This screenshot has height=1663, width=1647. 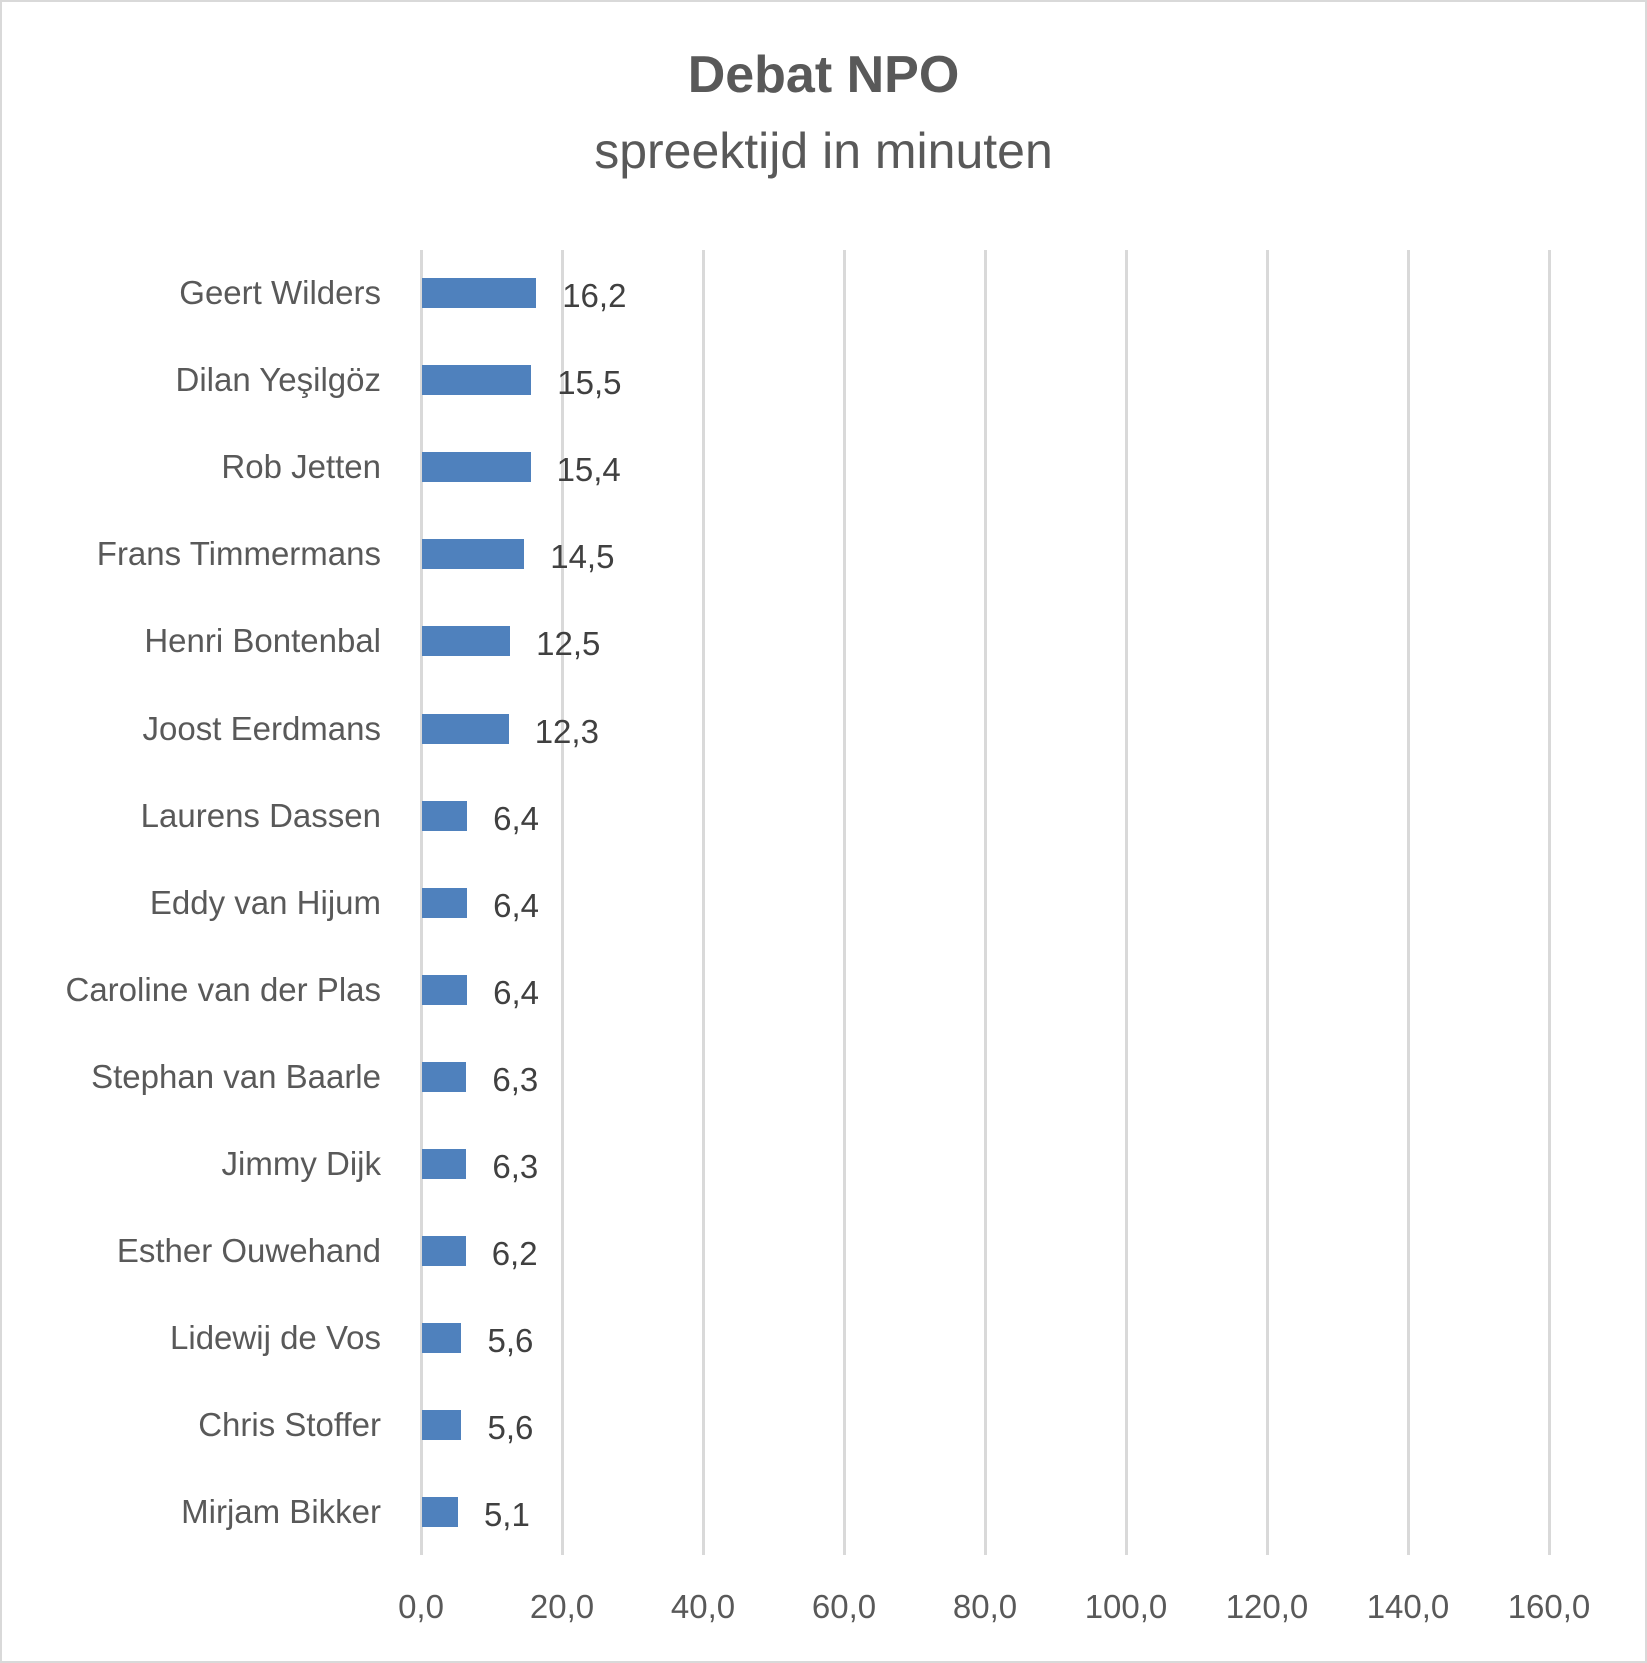 What do you see at coordinates (1549, 1606) in the screenshot?
I see `x-tick-label: 160,0` at bounding box center [1549, 1606].